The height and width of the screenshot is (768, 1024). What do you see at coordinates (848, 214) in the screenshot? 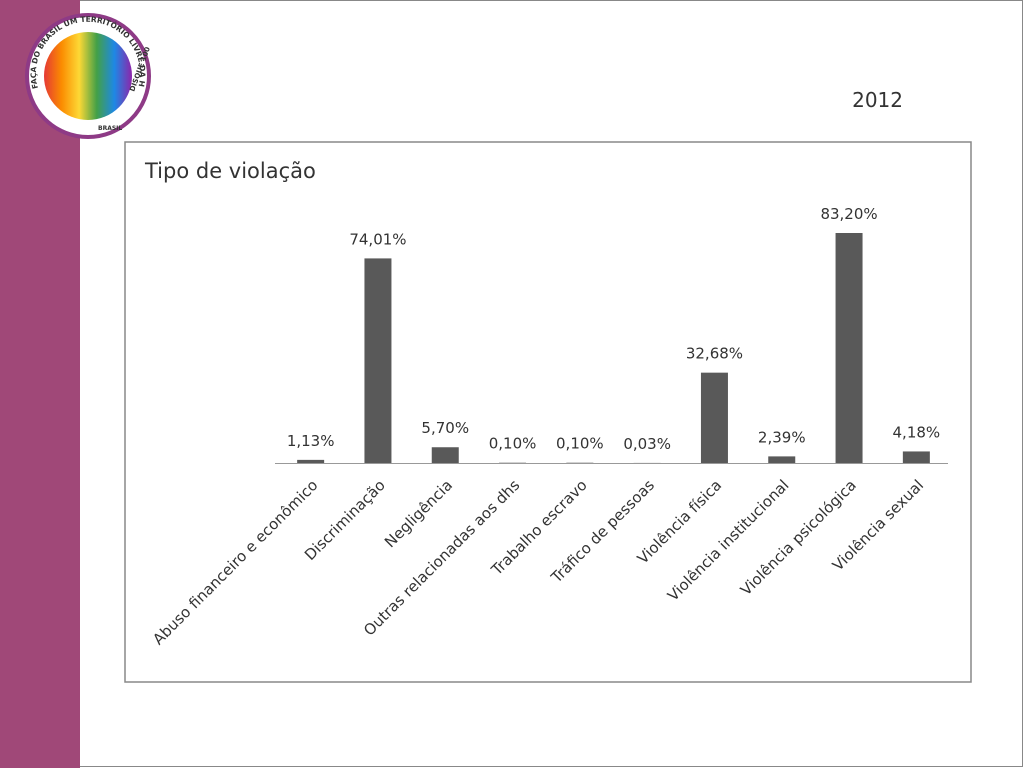
I see `value-label: 83,20%` at bounding box center [848, 214].